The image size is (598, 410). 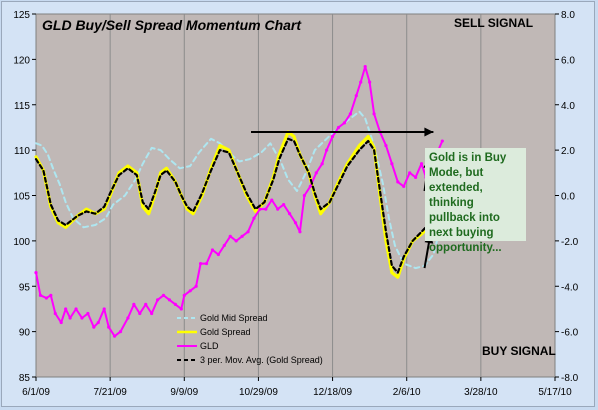 I want to click on right-y-tick-label: -4.0, so click(x=570, y=287).